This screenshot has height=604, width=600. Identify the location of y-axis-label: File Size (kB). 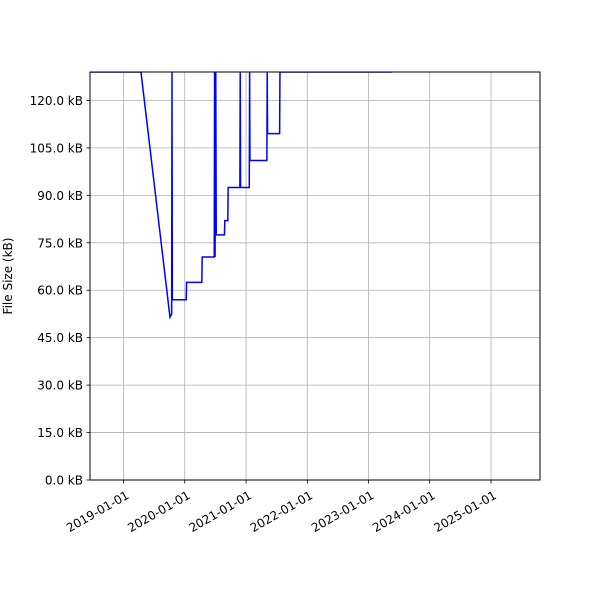
(8, 276).